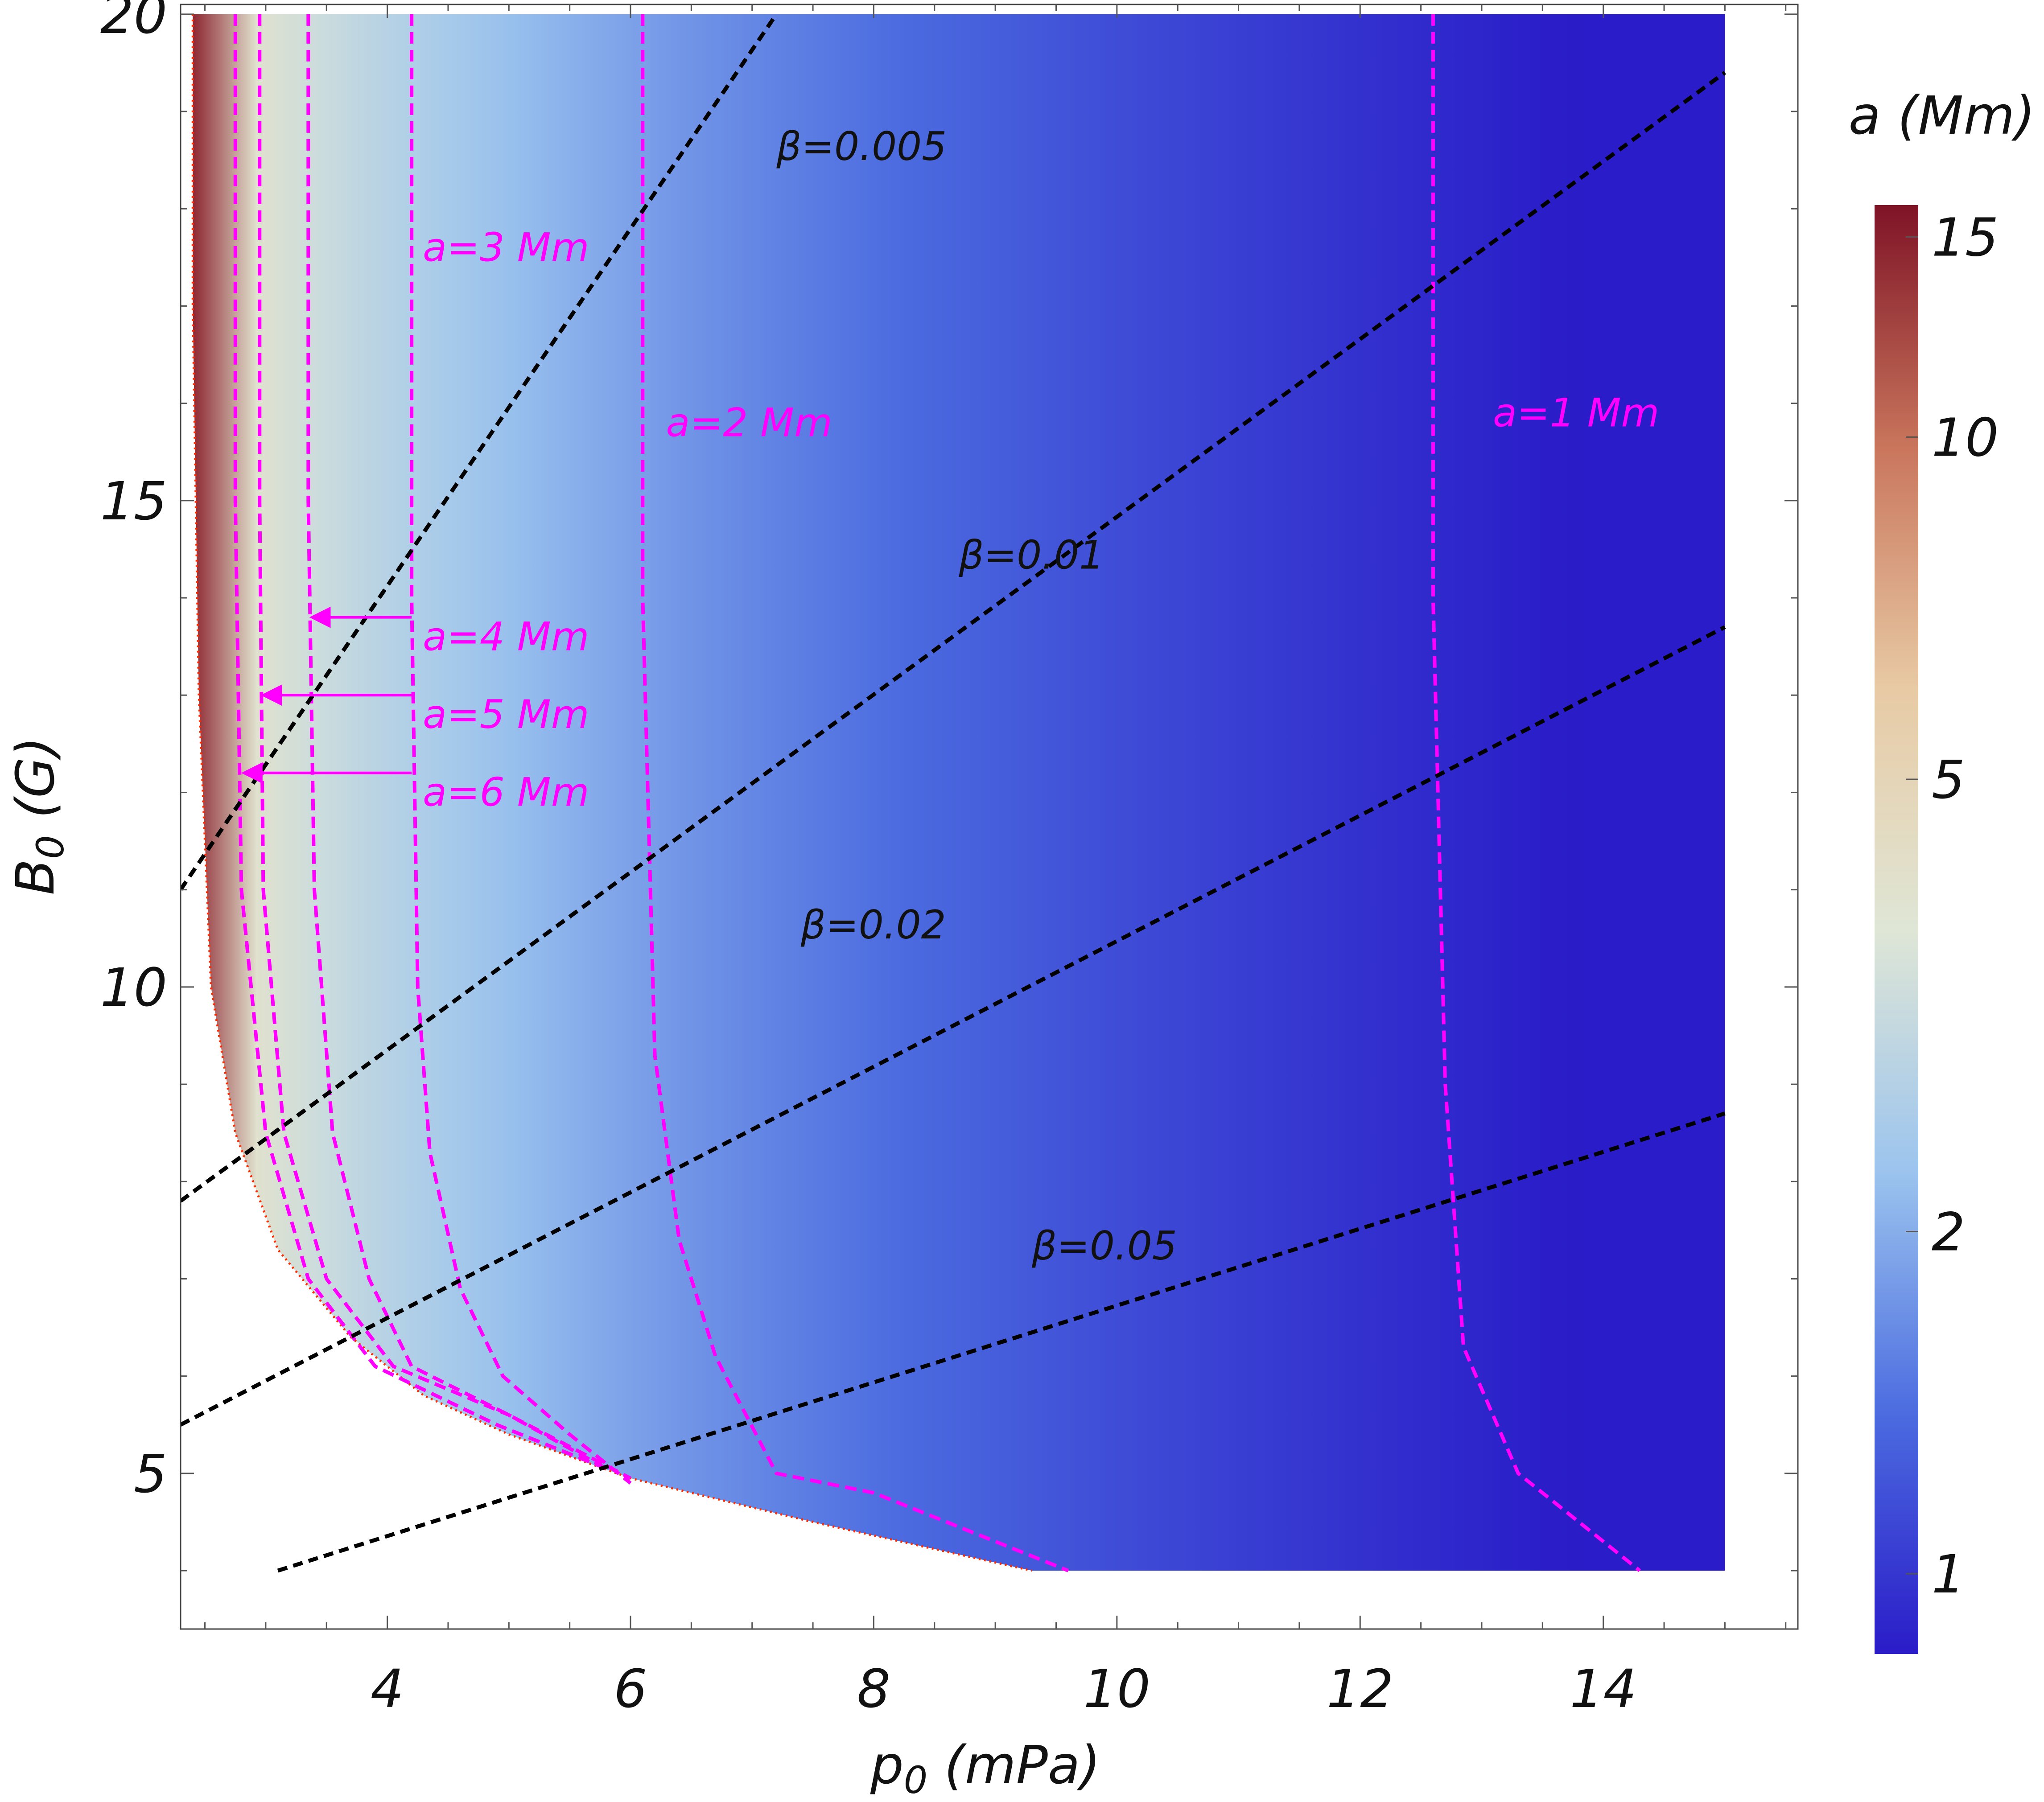 This screenshot has height=1802, width=2044. What do you see at coordinates (327, 695) in the screenshot?
I see `arrows` at bounding box center [327, 695].